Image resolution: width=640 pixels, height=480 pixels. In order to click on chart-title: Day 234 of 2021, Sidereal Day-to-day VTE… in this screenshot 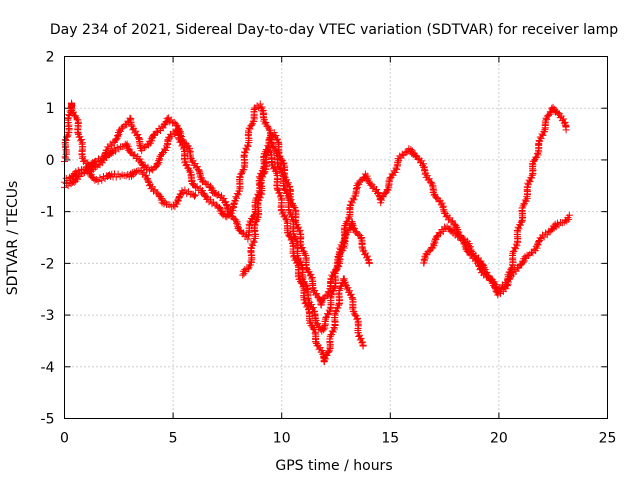, I will do `click(334, 30)`.